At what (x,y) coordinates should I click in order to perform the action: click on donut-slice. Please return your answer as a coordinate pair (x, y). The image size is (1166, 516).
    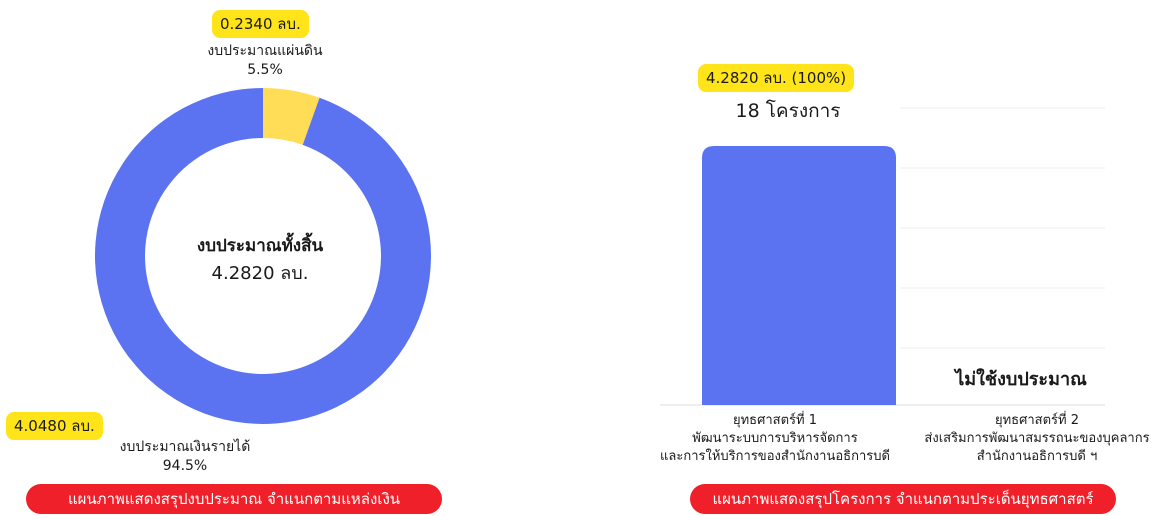
    Looking at the image, I should click on (291, 116).